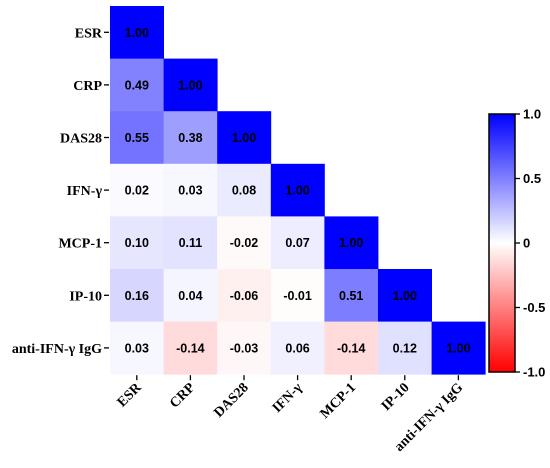 The width and height of the screenshot is (550, 468). What do you see at coordinates (338, 400) in the screenshot?
I see `column-label: MCP-1` at bounding box center [338, 400].